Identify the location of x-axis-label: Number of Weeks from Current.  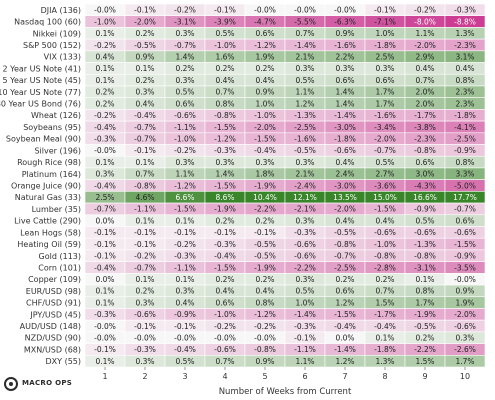
(285, 392).